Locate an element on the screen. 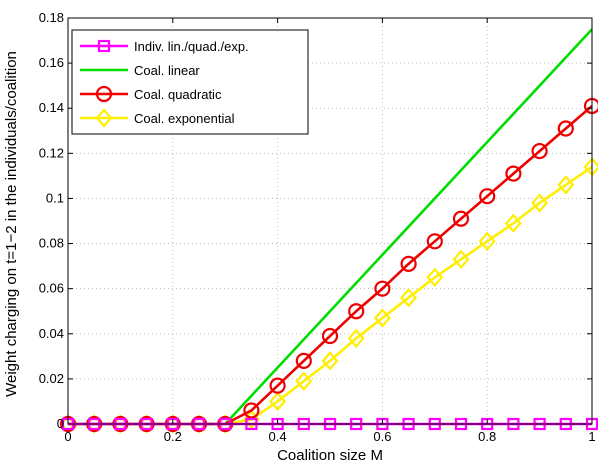 This screenshot has width=598, height=472. x-tick-label: 0.4 is located at coordinates (278, 436).